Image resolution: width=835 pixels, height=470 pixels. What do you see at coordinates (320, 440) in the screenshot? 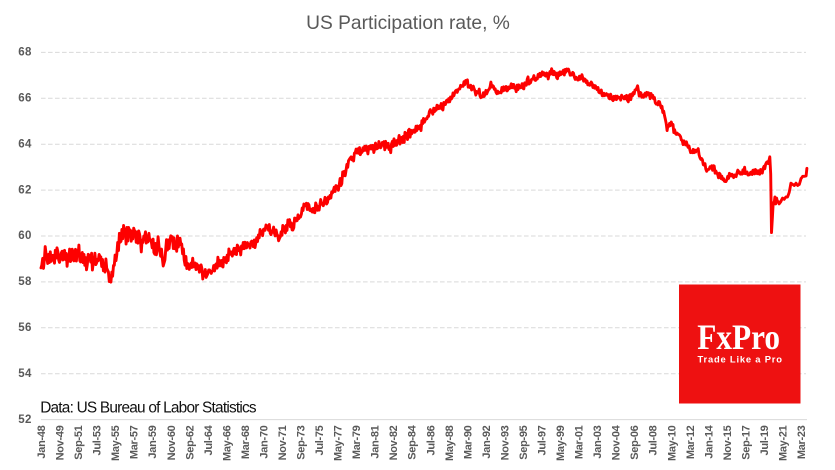
I see `svg-text: Jul-75` at bounding box center [320, 440].